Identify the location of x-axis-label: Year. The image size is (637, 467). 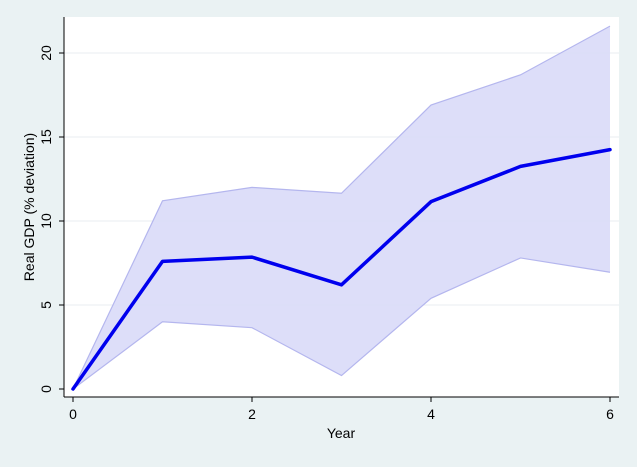
(341, 433).